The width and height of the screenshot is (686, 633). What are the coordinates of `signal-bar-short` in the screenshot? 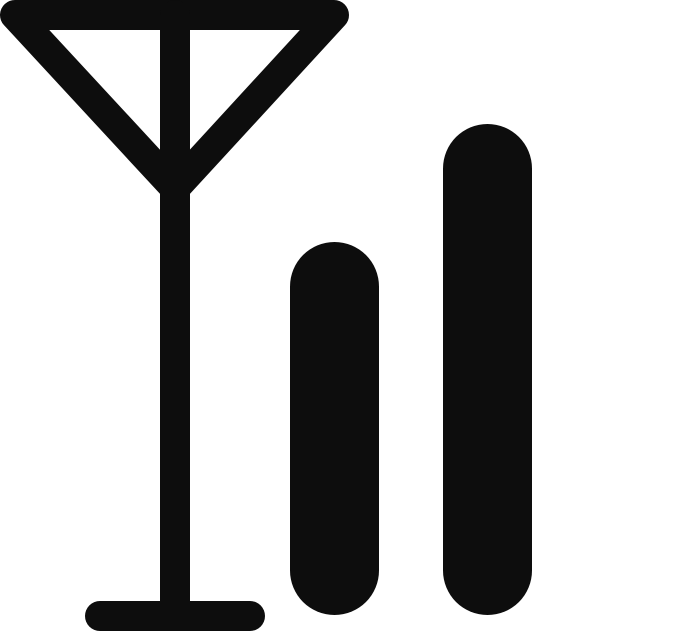 It's located at (334, 428).